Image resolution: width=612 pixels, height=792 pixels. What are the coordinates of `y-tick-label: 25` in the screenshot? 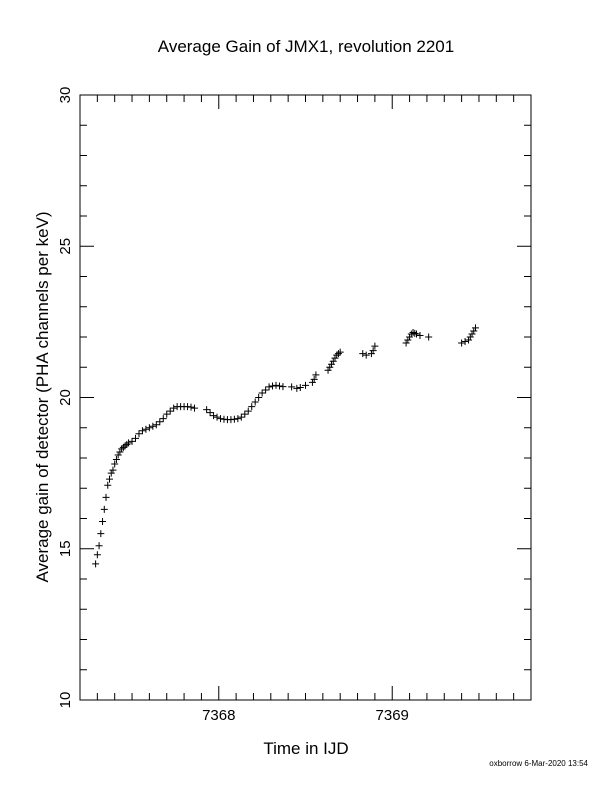 It's located at (65, 246).